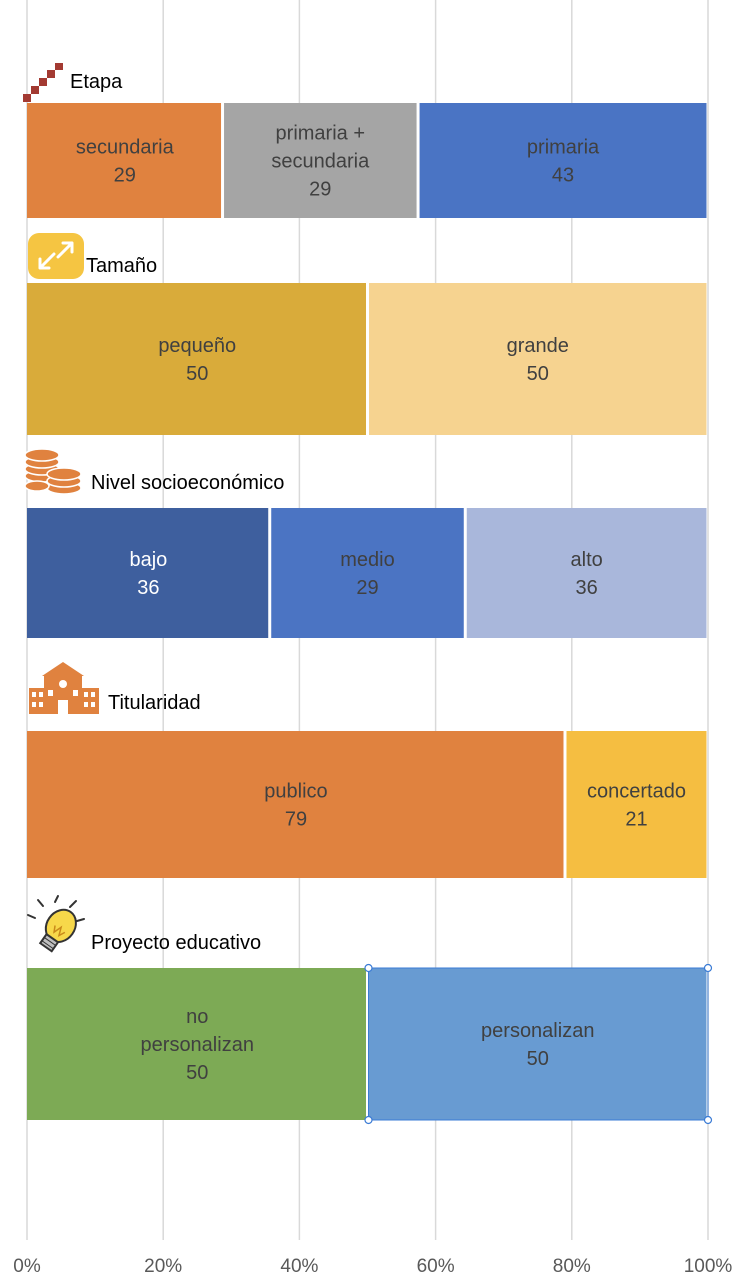 The width and height of the screenshot is (754, 1282). I want to click on segment-name-label: medio, so click(367, 560).